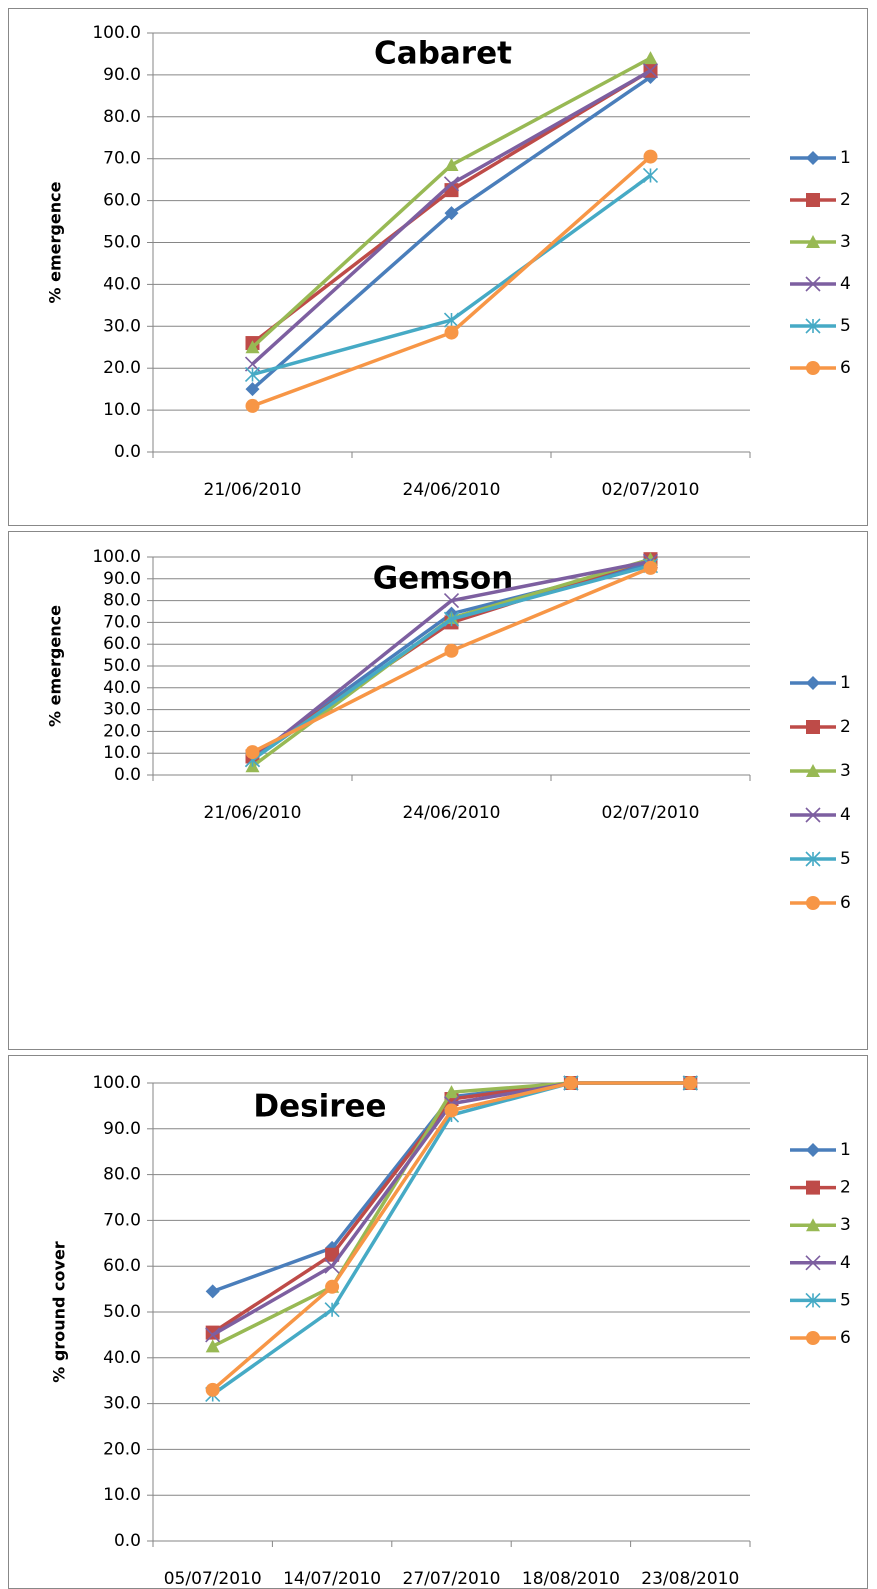 The width and height of the screenshot is (877, 1589). What do you see at coordinates (571, 1579) in the screenshot?
I see `x-tick-label: 18/08/2010` at bounding box center [571, 1579].